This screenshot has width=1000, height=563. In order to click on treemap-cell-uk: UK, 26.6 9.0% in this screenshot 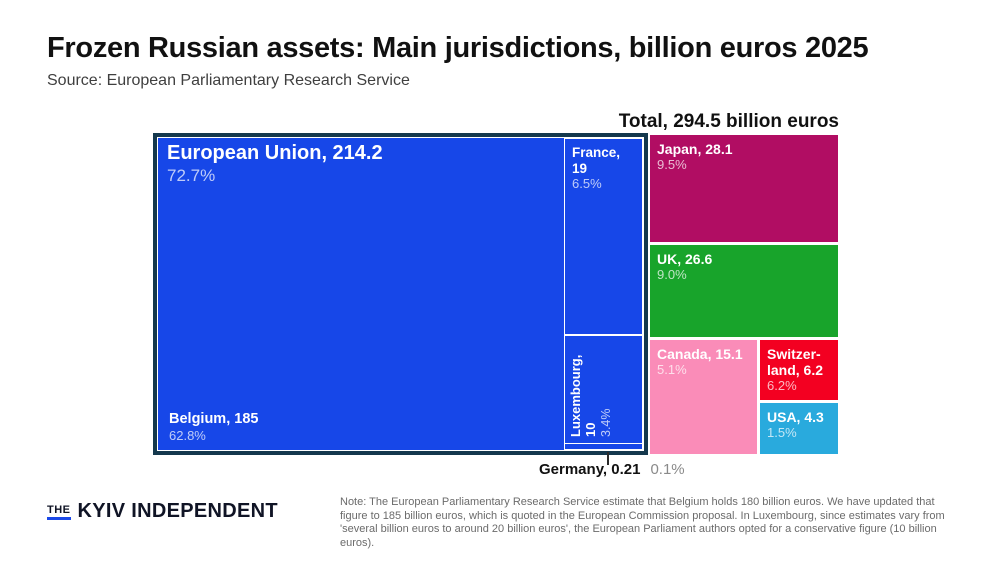, I will do `click(744, 291)`.